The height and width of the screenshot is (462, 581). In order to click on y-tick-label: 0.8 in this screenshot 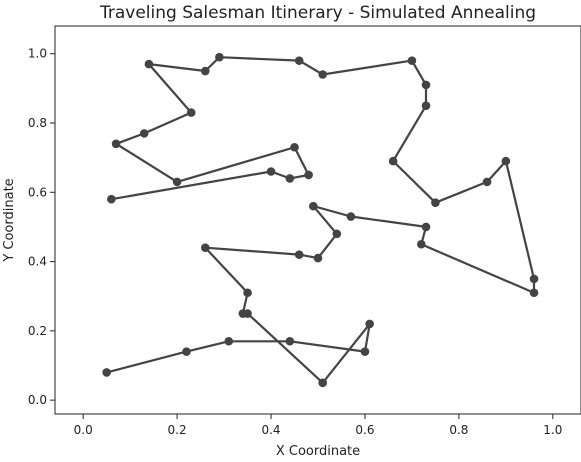, I will do `click(37, 123)`.